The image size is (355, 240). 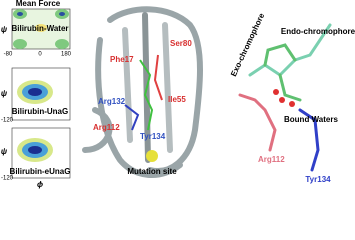 I want to click on site-label: Mutation site, so click(x=152, y=171).